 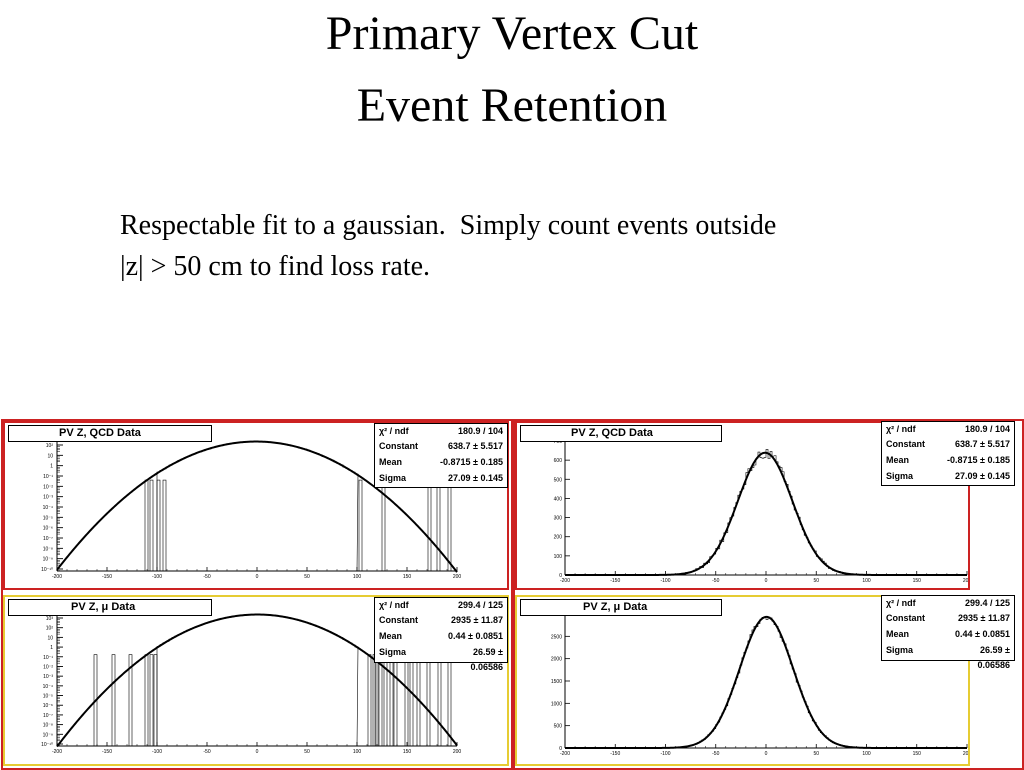 What do you see at coordinates (558, 442) in the screenshot?
I see `y-tick-label: 700` at bounding box center [558, 442].